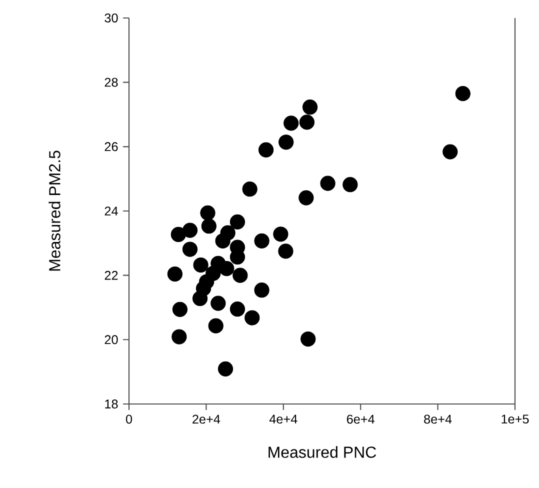  What do you see at coordinates (111, 18) in the screenshot?
I see `y-tick-label: 30` at bounding box center [111, 18].